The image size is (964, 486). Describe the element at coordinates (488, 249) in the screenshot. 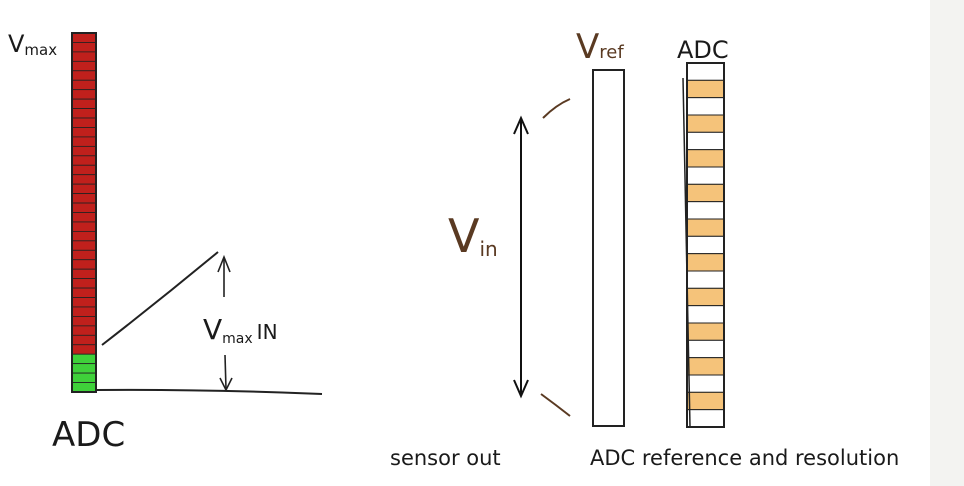

I see `vin-label-sub: in` at that location.